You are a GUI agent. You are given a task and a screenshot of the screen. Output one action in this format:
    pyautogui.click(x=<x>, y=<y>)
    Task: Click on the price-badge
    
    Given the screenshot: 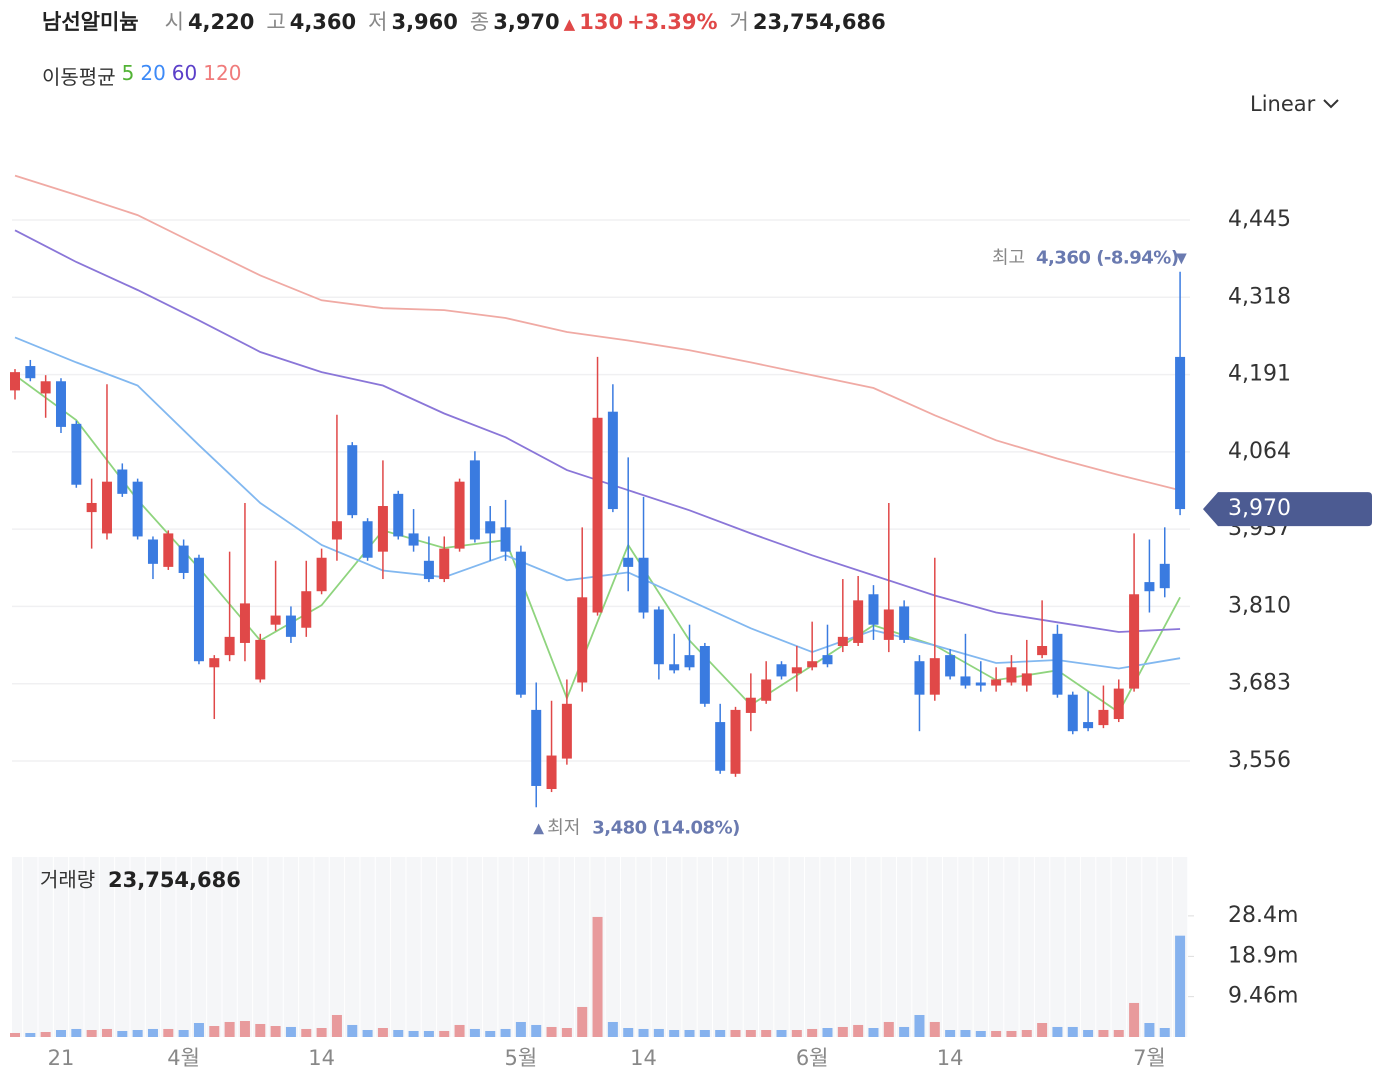 What is the action you would take?
    pyautogui.click(x=1287, y=509)
    